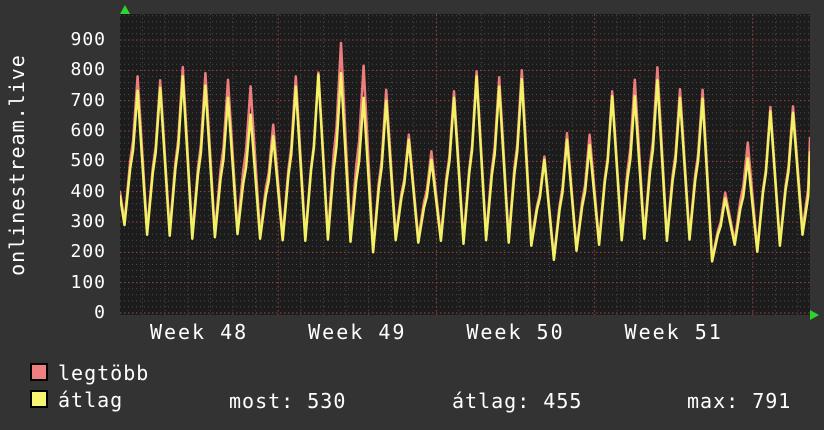 The width and height of the screenshot is (824, 430). What do you see at coordinates (88, 282) in the screenshot?
I see `y-axis-tick-label: 100` at bounding box center [88, 282].